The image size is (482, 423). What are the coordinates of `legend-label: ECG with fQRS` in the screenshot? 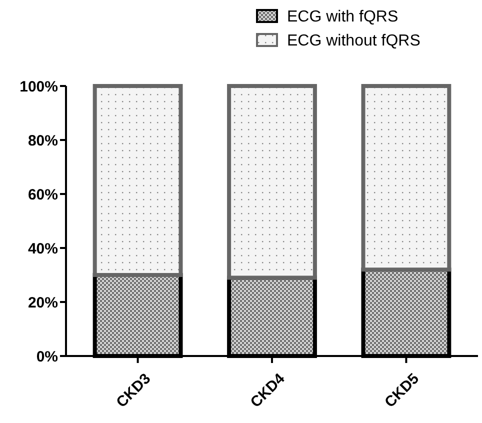 It's located at (342, 17).